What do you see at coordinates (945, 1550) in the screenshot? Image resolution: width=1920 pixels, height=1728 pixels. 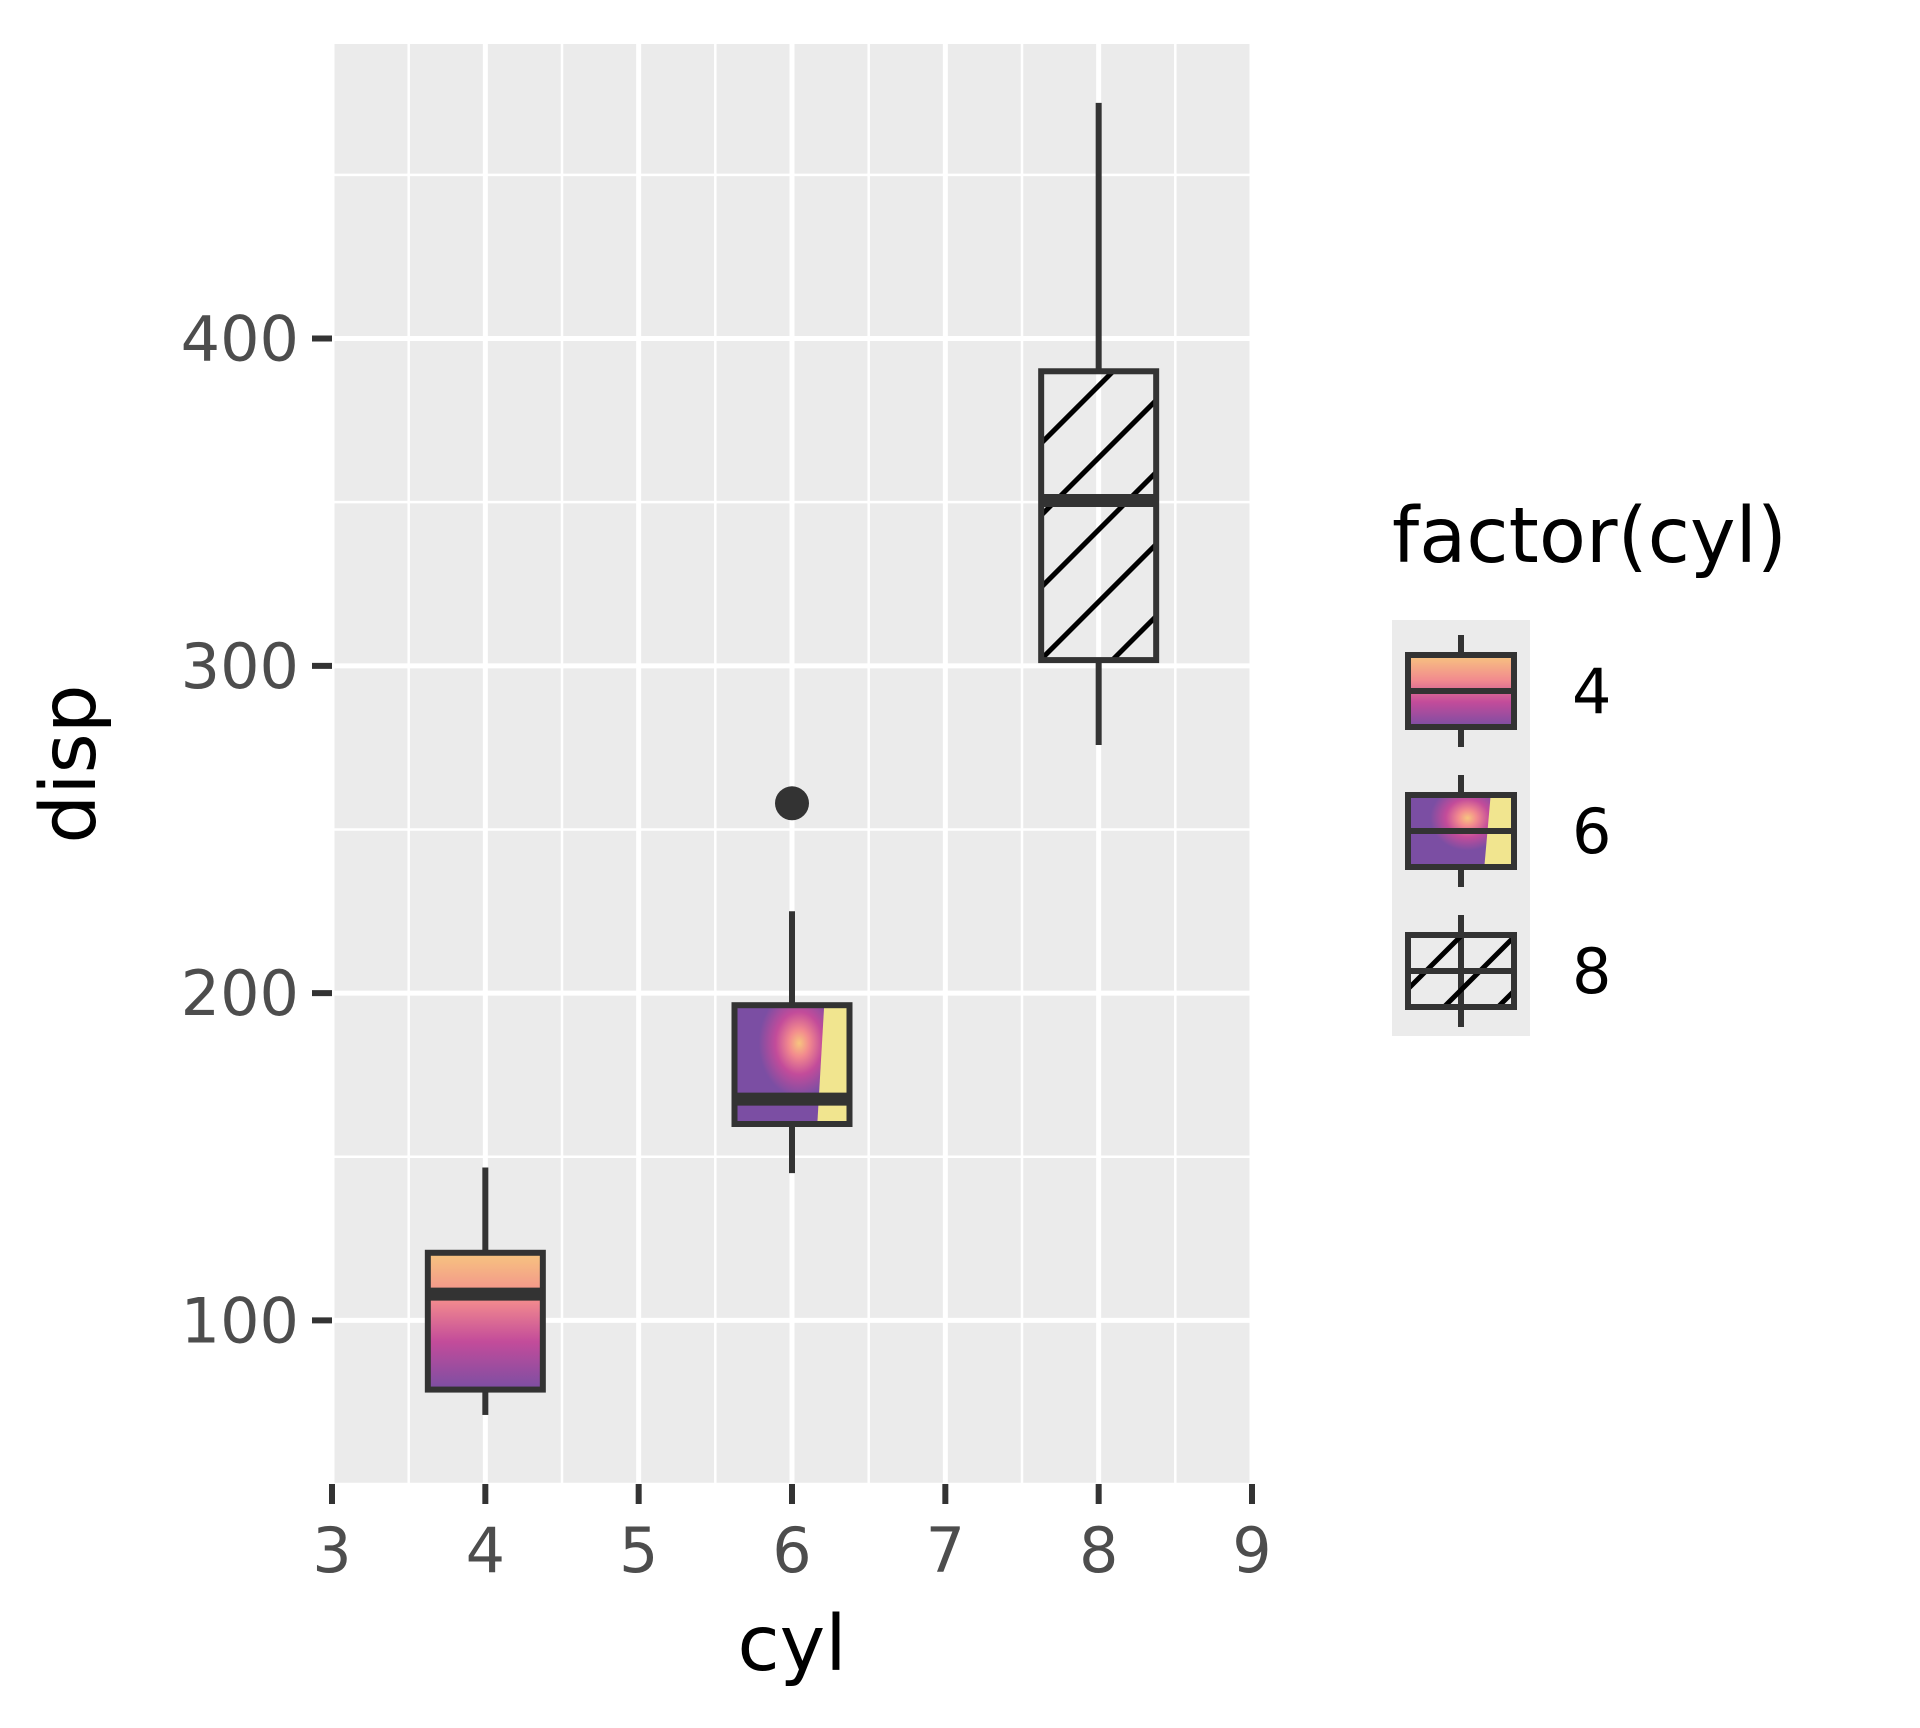 I see `x-tick-label: 7` at bounding box center [945, 1550].